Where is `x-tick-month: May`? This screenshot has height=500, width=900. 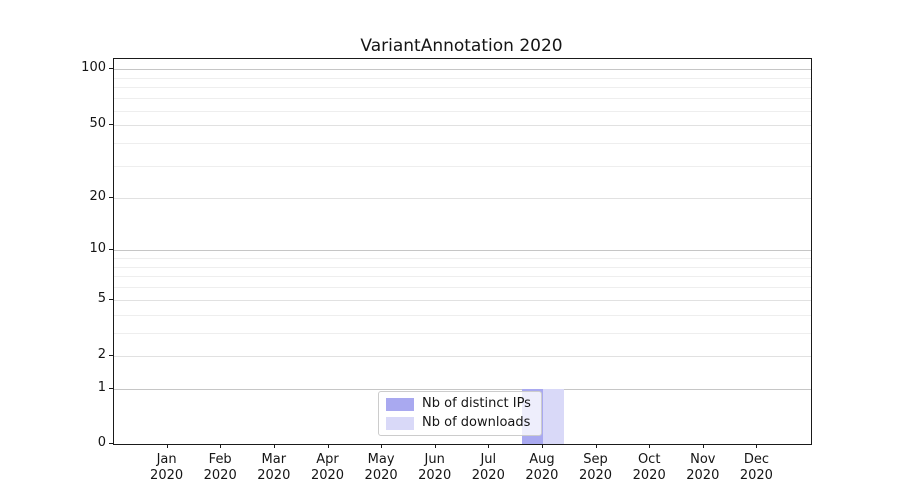 x-tick-month: May is located at coordinates (381, 459).